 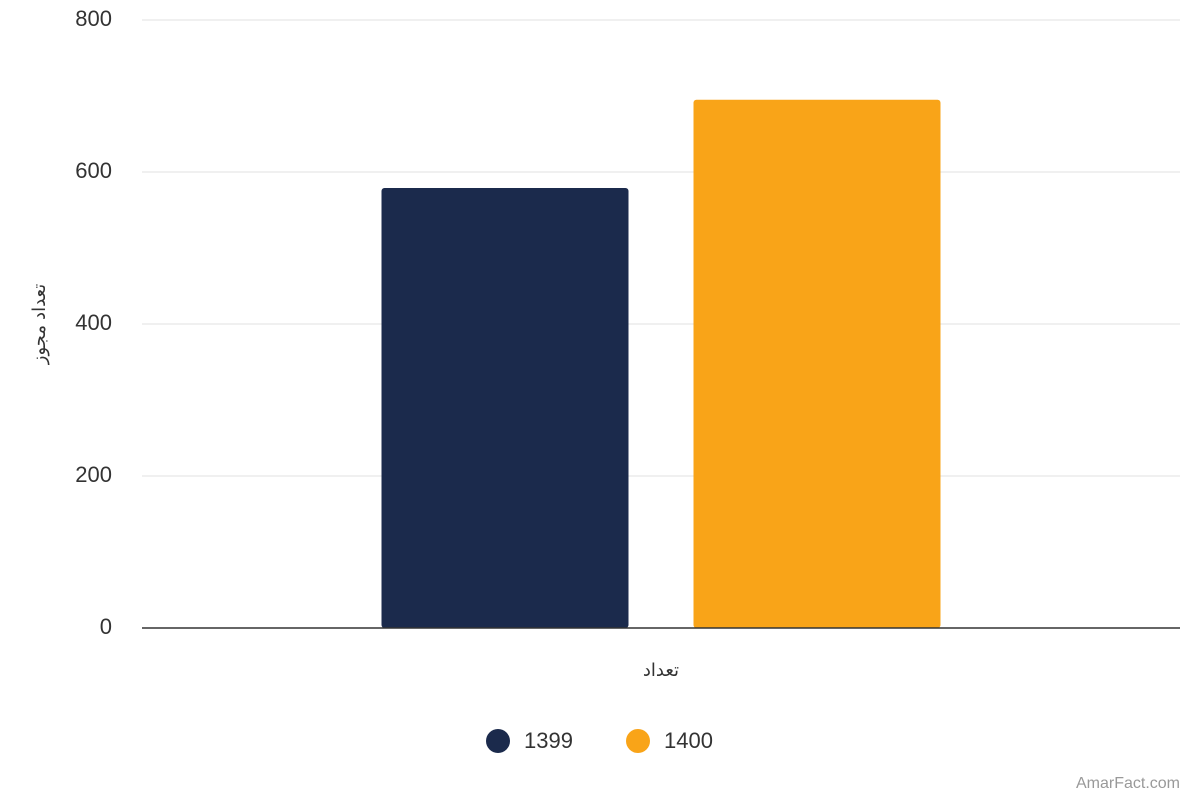 I want to click on y-tick-label: 200, so click(x=93, y=474).